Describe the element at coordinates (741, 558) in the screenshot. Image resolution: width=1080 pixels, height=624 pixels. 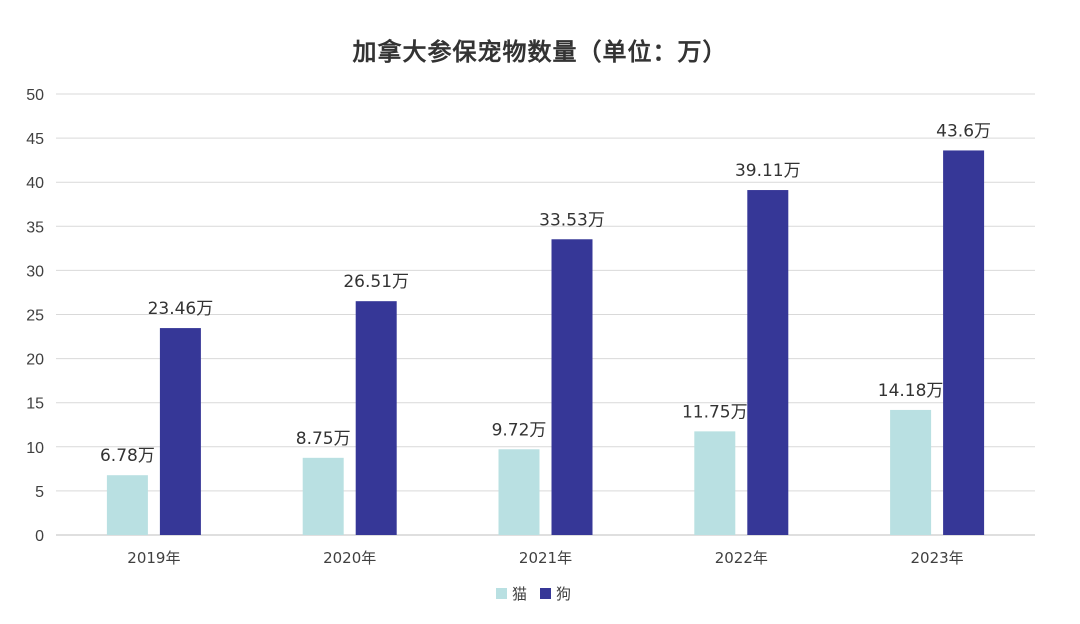
I see `x-tick-label: 2022年` at that location.